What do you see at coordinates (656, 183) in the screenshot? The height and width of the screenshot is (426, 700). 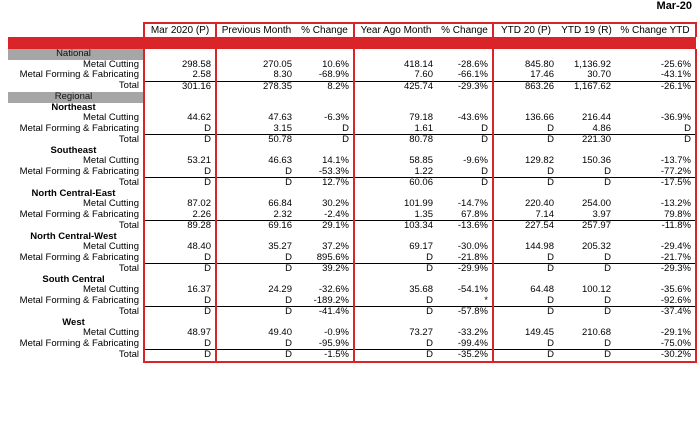 I see `value-cell: -17.5%` at bounding box center [656, 183].